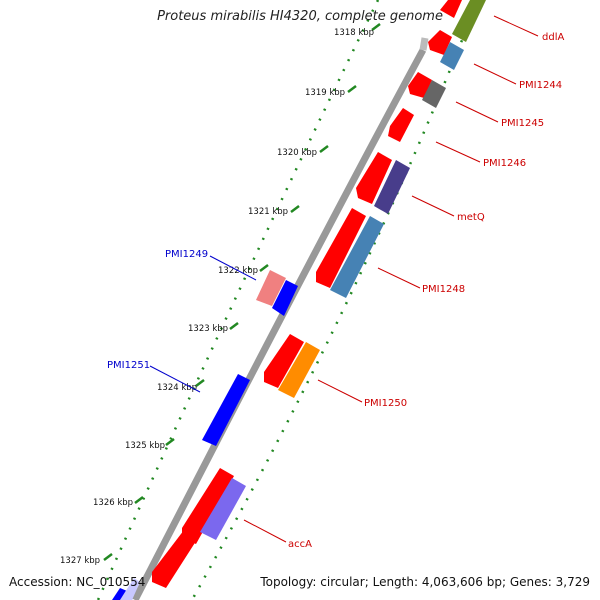  Describe the element at coordinates (111, 582) in the screenshot. I see `accession-value: NC_010554` at that location.